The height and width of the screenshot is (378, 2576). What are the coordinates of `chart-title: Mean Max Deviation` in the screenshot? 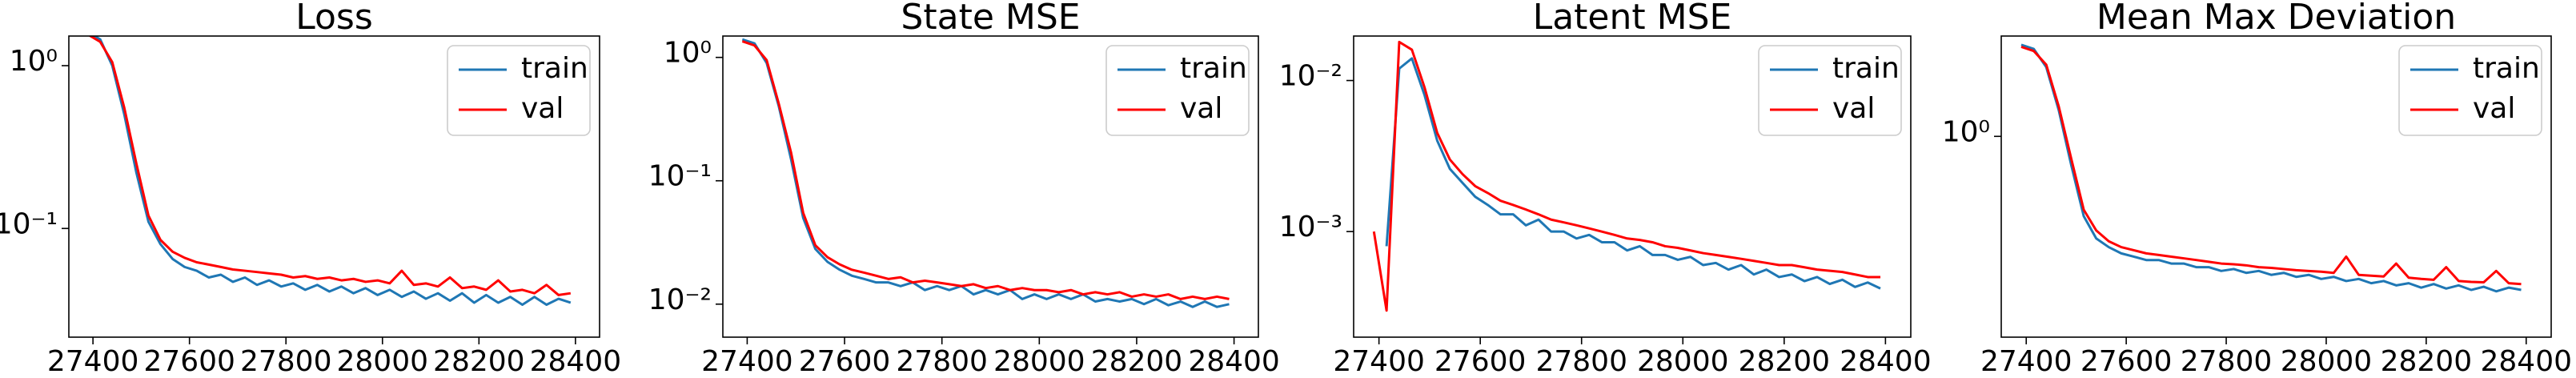 It's located at (2277, 19).